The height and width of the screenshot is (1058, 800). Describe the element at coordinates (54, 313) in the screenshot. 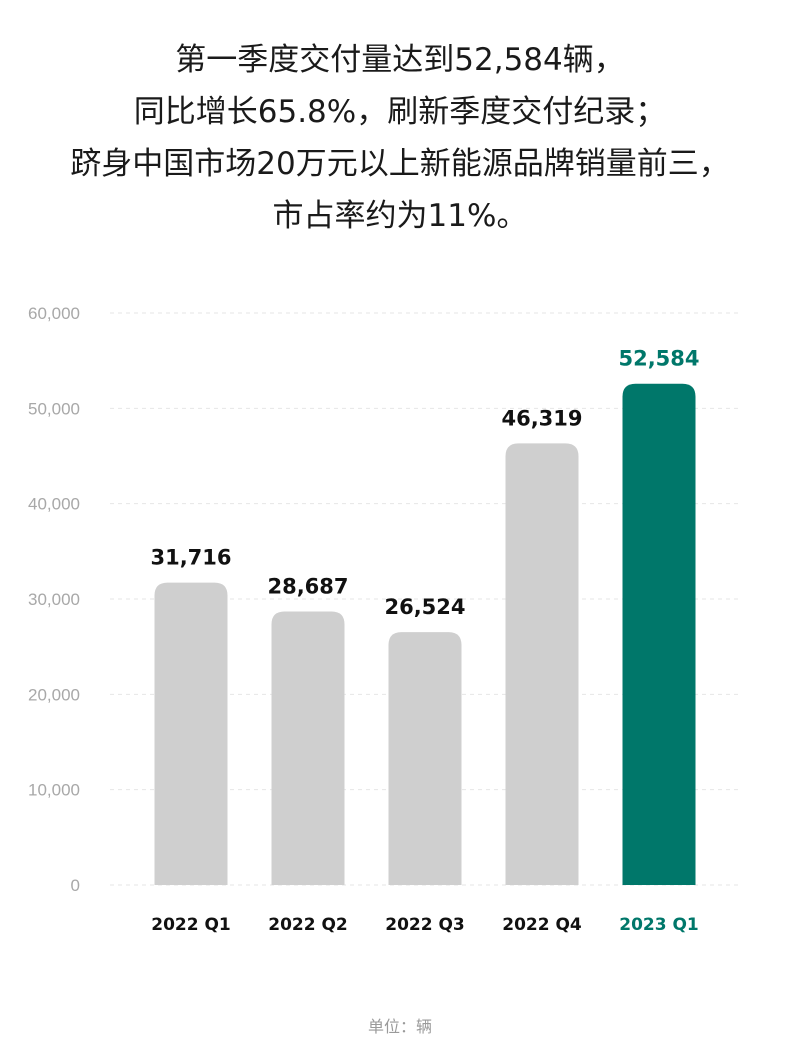

I see `y-tick-label: 60,000` at that location.